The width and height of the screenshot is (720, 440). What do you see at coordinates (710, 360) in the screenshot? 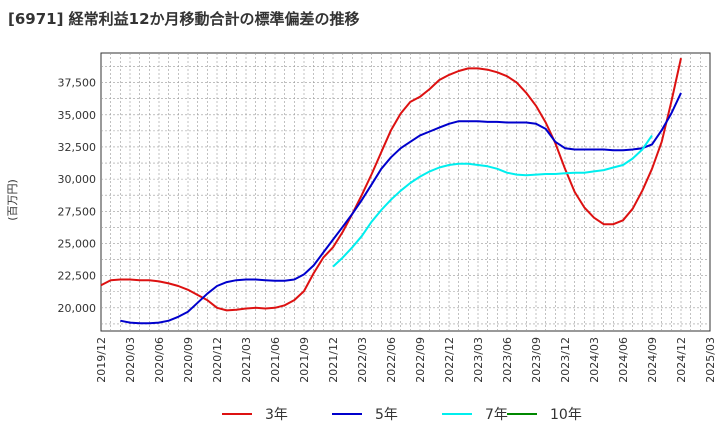
I see `x-tick-label: 2025/03` at bounding box center [710, 360].